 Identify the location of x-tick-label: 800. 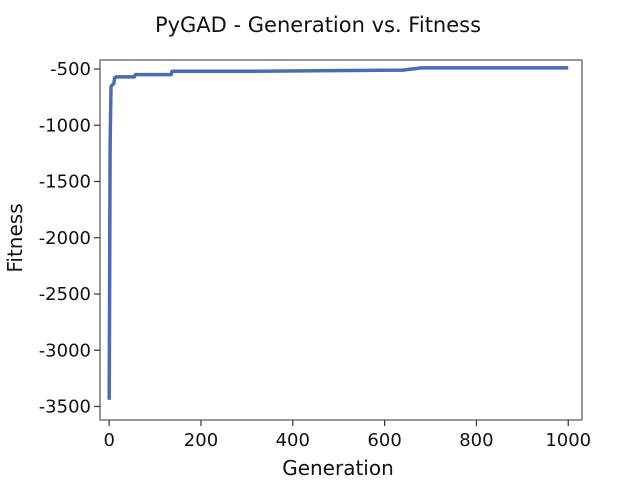
(476, 440).